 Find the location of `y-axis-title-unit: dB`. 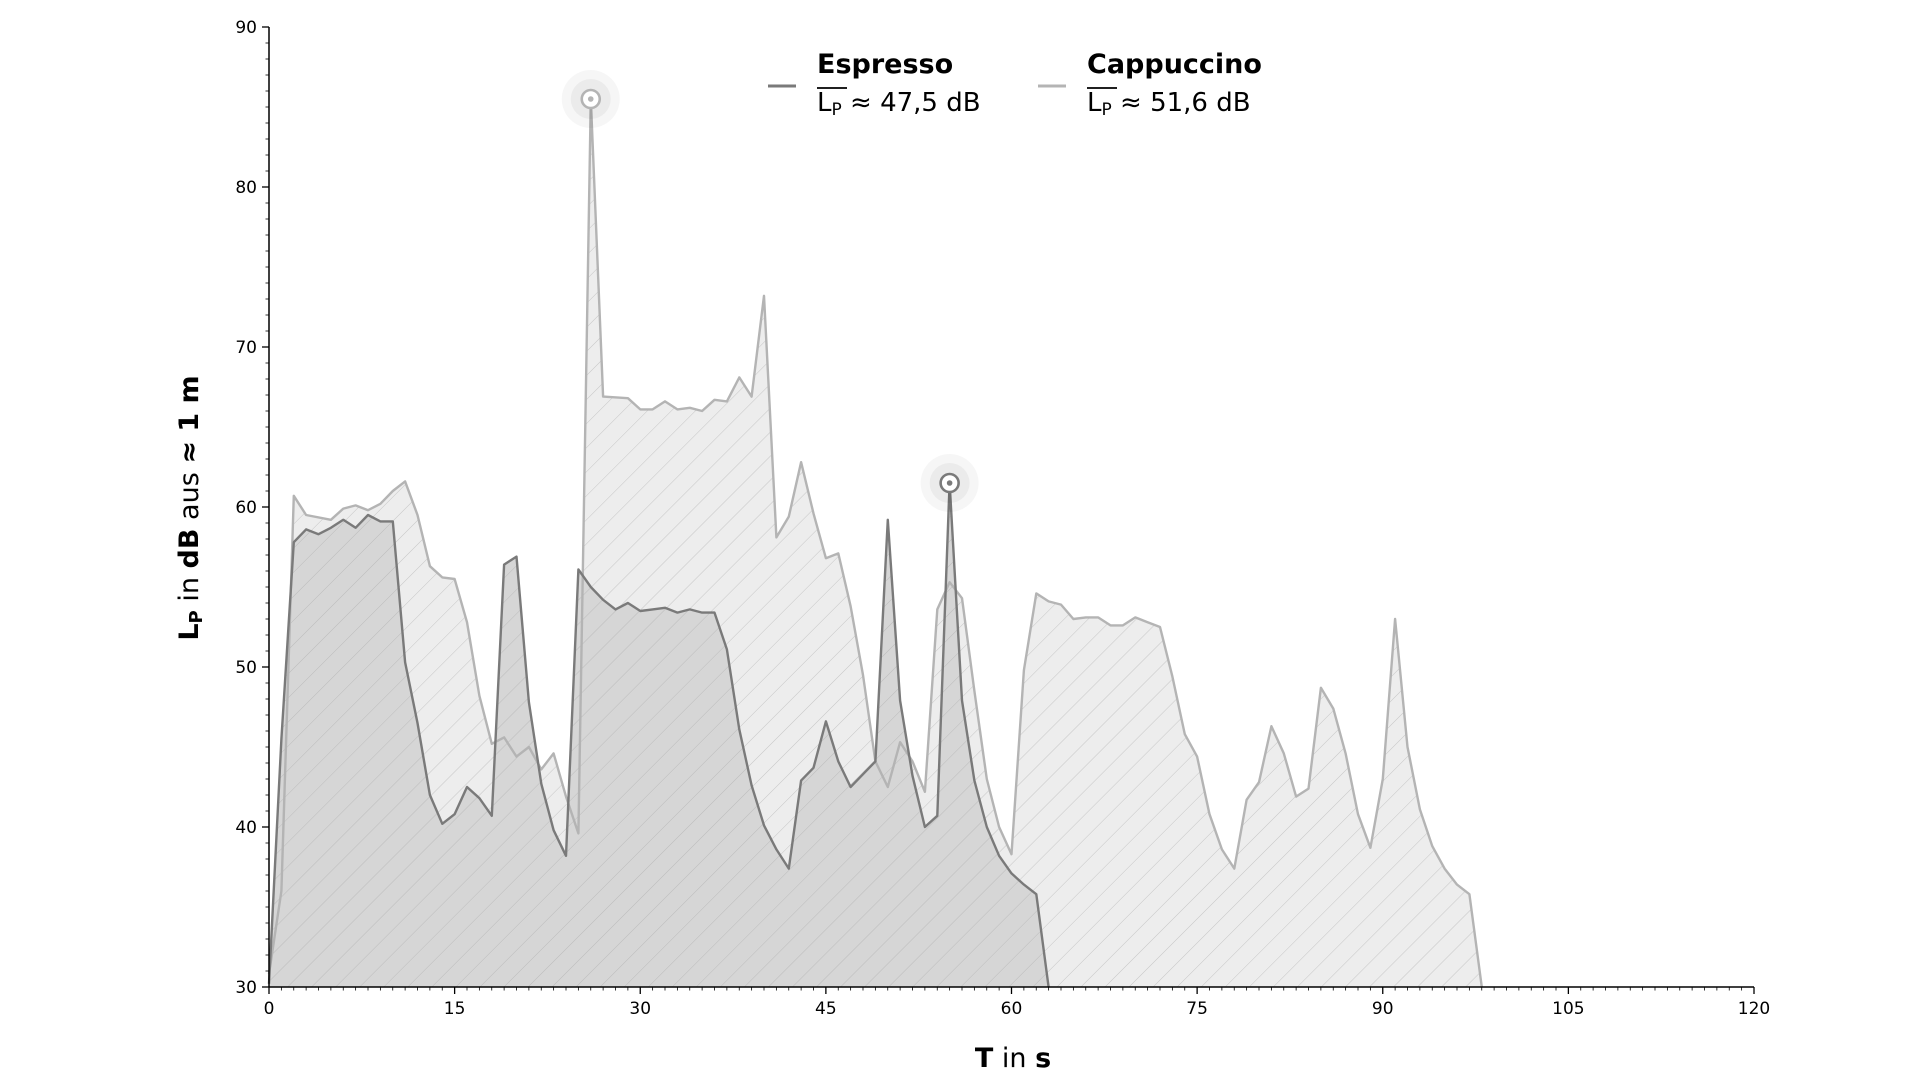

y-axis-title-unit: dB is located at coordinates (189, 549).